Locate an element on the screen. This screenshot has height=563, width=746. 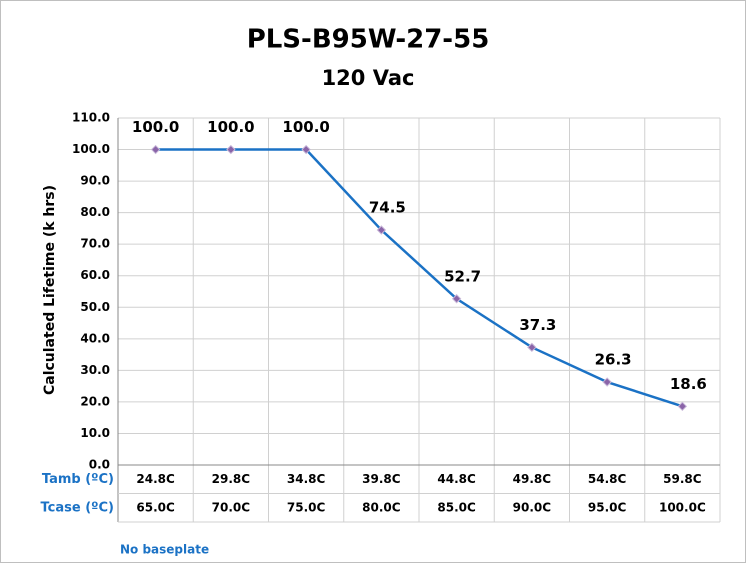
x-tick-label: 65.0C is located at coordinates (155, 507).